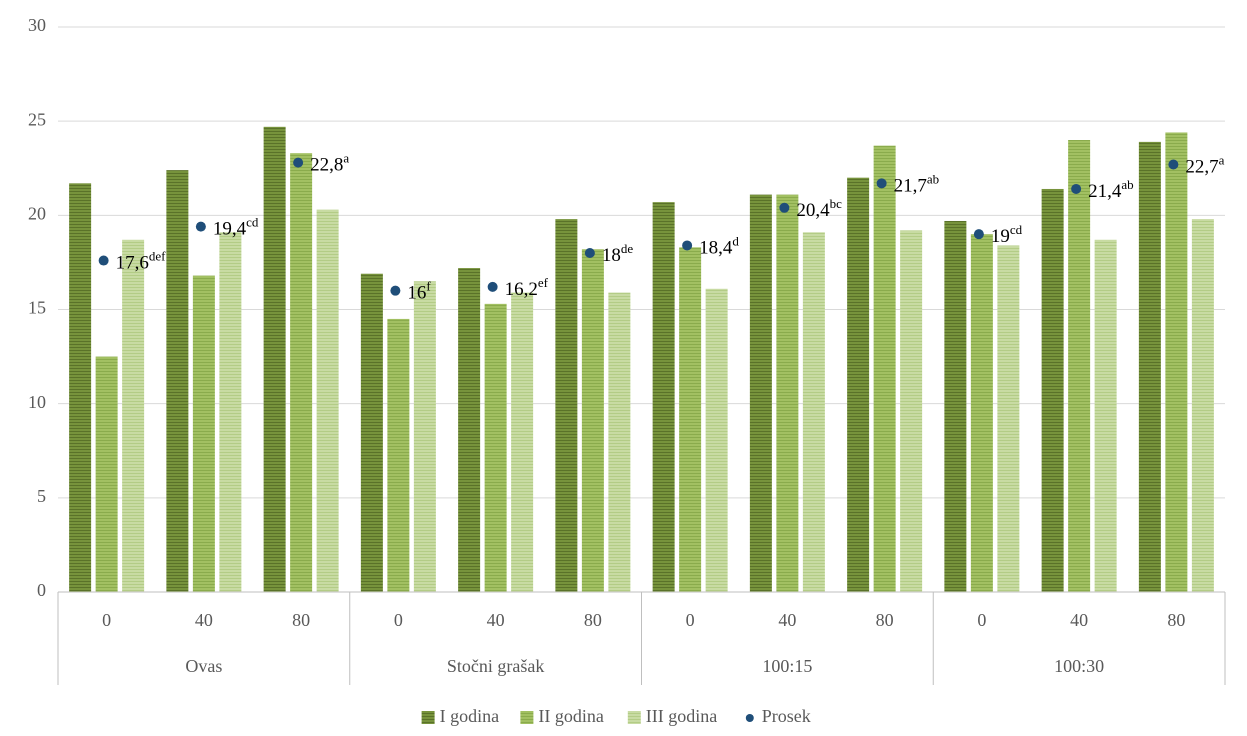 The image size is (1247, 736). I want to click on significance-letters: bc, so click(836, 203).